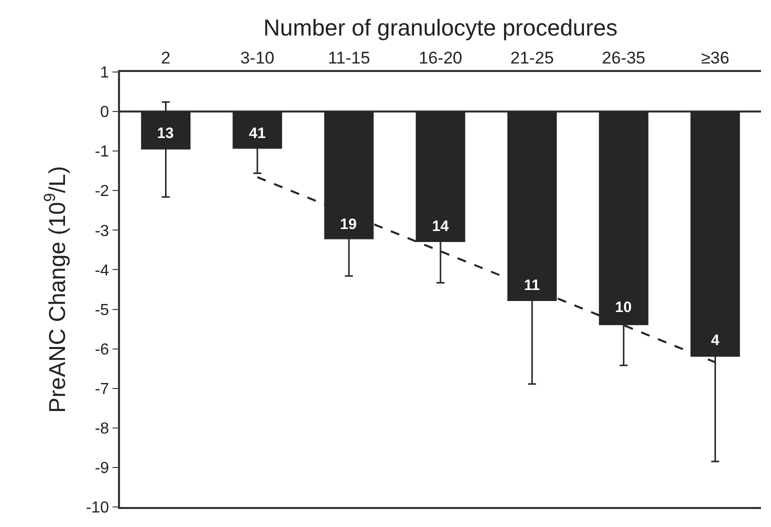 This screenshot has width=771, height=527. Describe the element at coordinates (102, 429) in the screenshot. I see `y-tick-label: -8` at that location.